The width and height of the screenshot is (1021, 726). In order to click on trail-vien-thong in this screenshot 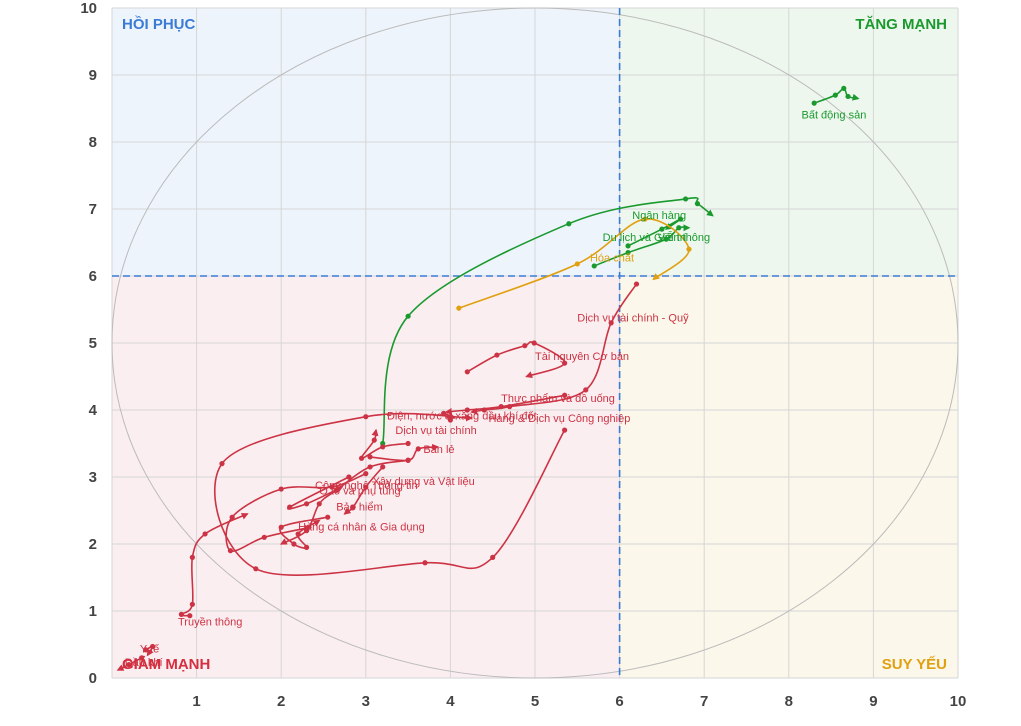, I will do `click(654, 232)`.